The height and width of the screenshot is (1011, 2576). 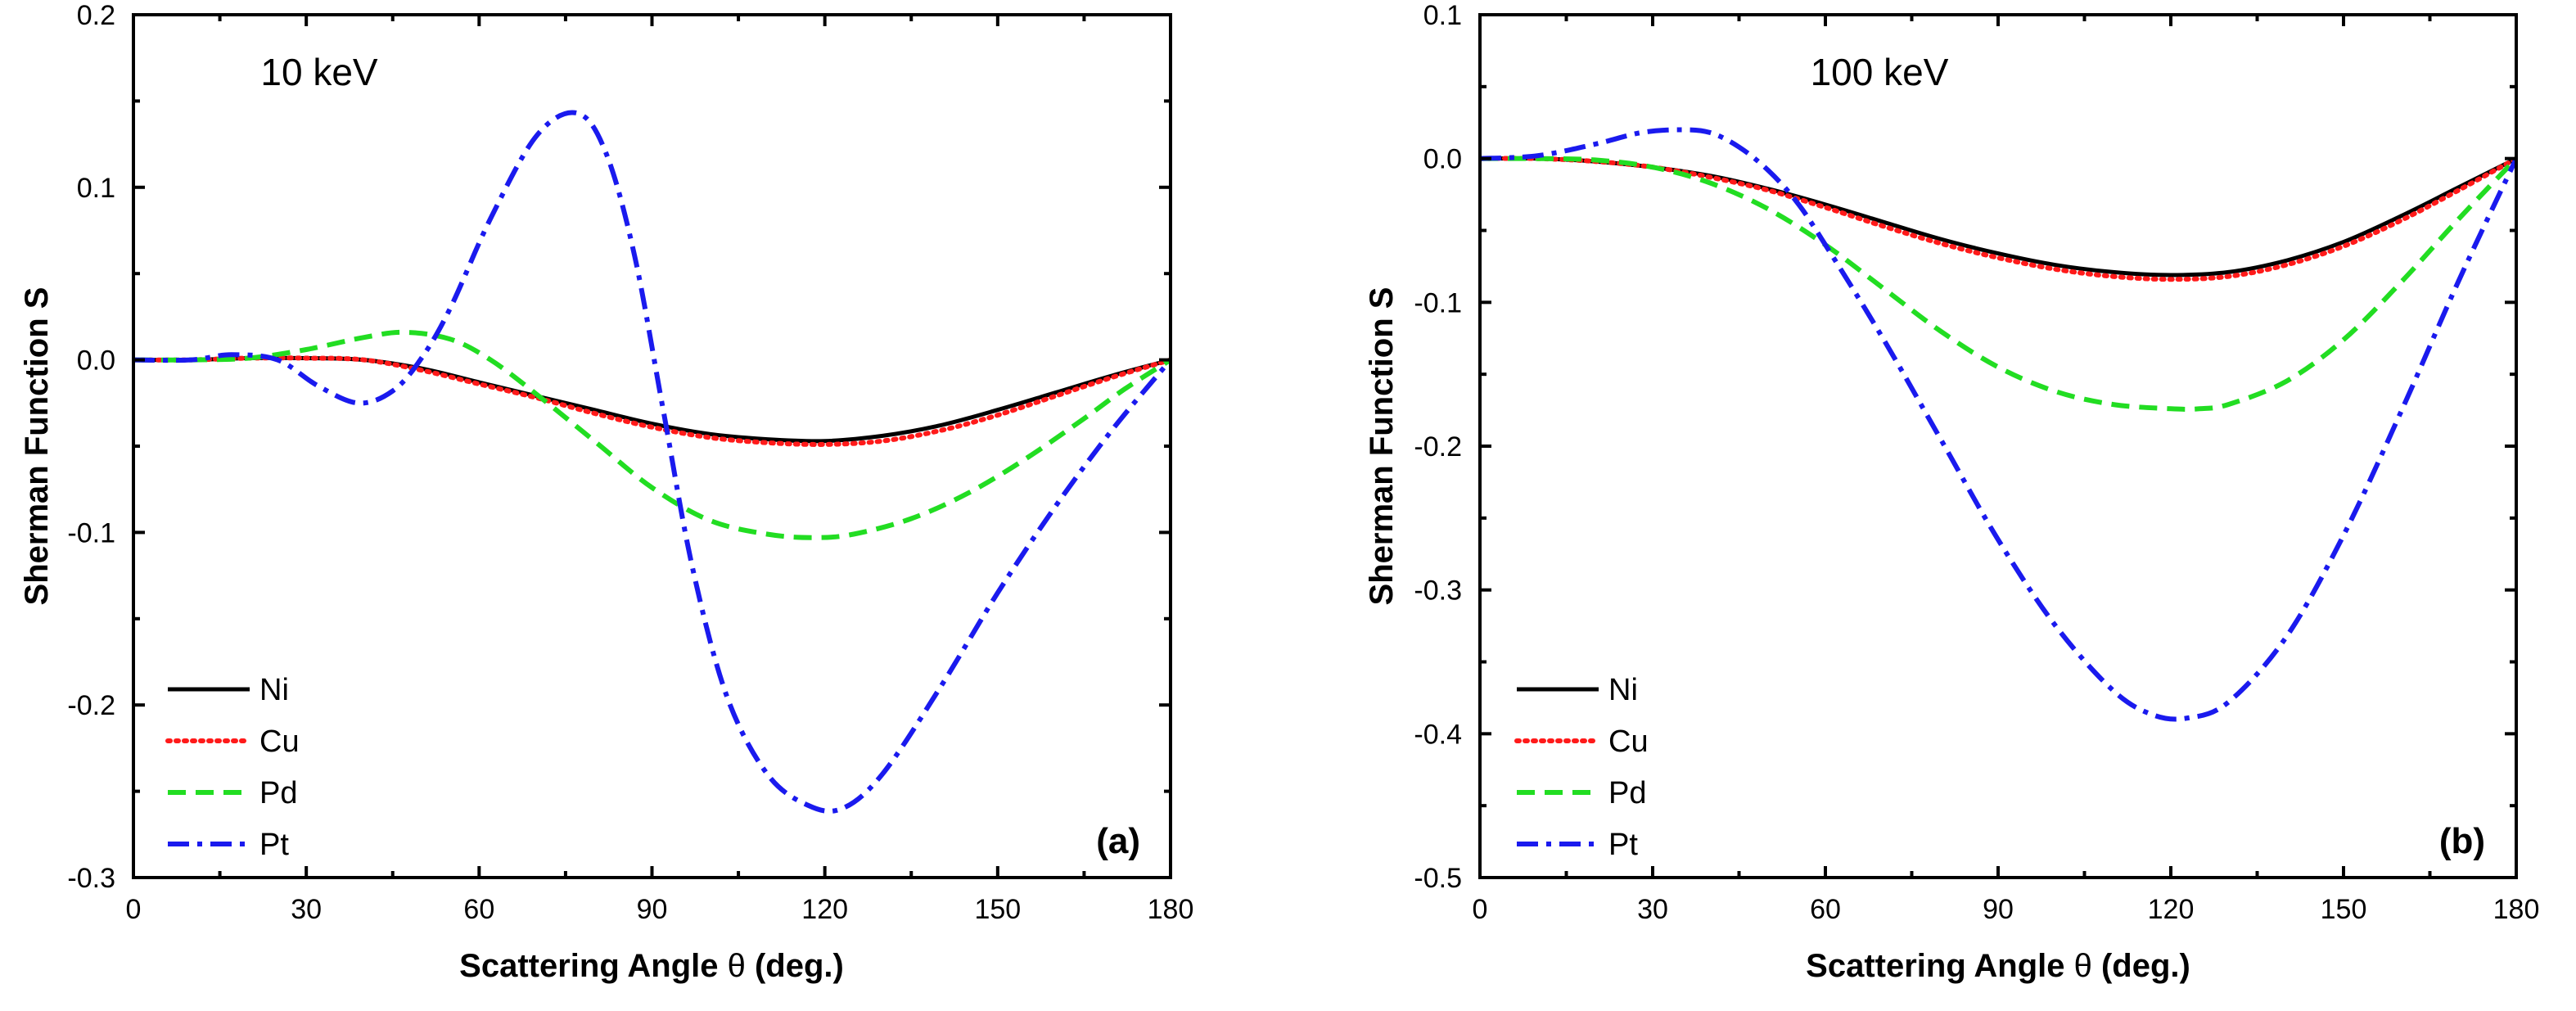 What do you see at coordinates (279, 742) in the screenshot?
I see `legend-label-cu-a: Cu` at bounding box center [279, 742].